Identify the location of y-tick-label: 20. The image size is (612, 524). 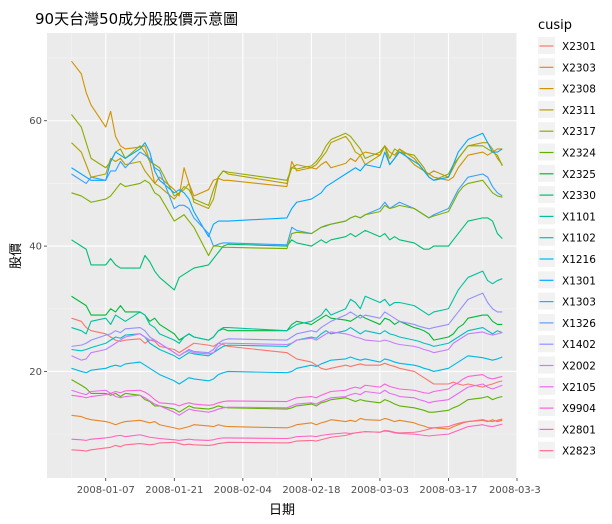
(35, 372).